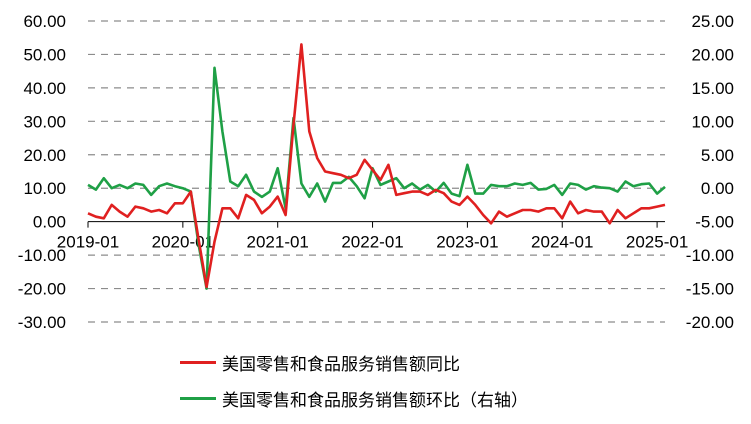 This screenshot has height=424, width=751. I want to click on left-tick-label: -10.00, so click(42, 255).